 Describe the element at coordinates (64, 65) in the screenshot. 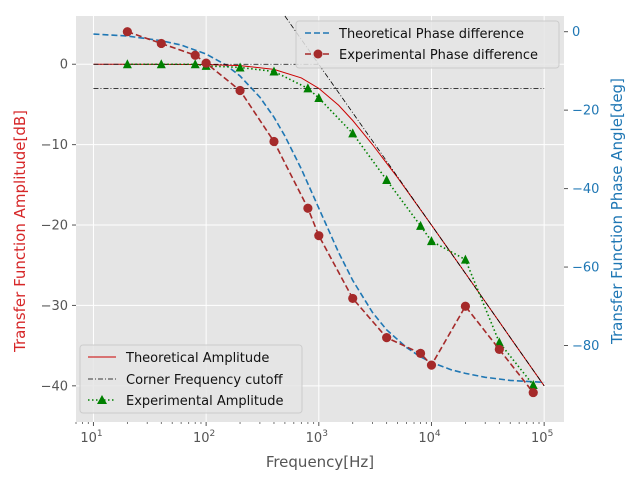

I see `left-tick-label: 0` at that location.